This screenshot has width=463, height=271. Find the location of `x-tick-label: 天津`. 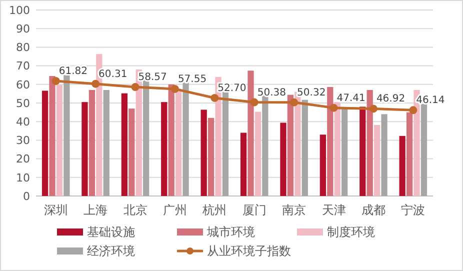

x-tick-label: 天津 is located at coordinates (334, 210).